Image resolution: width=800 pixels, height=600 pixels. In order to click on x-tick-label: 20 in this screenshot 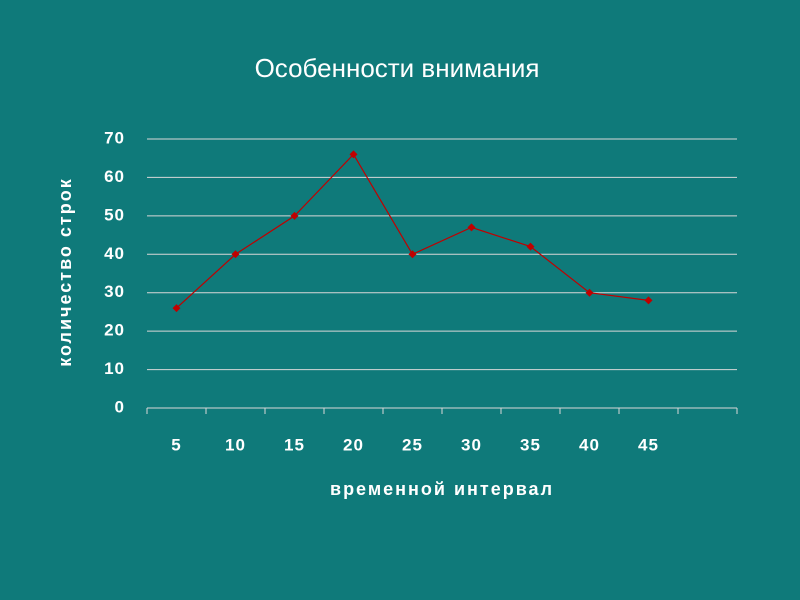, I will do `click(353, 444)`.